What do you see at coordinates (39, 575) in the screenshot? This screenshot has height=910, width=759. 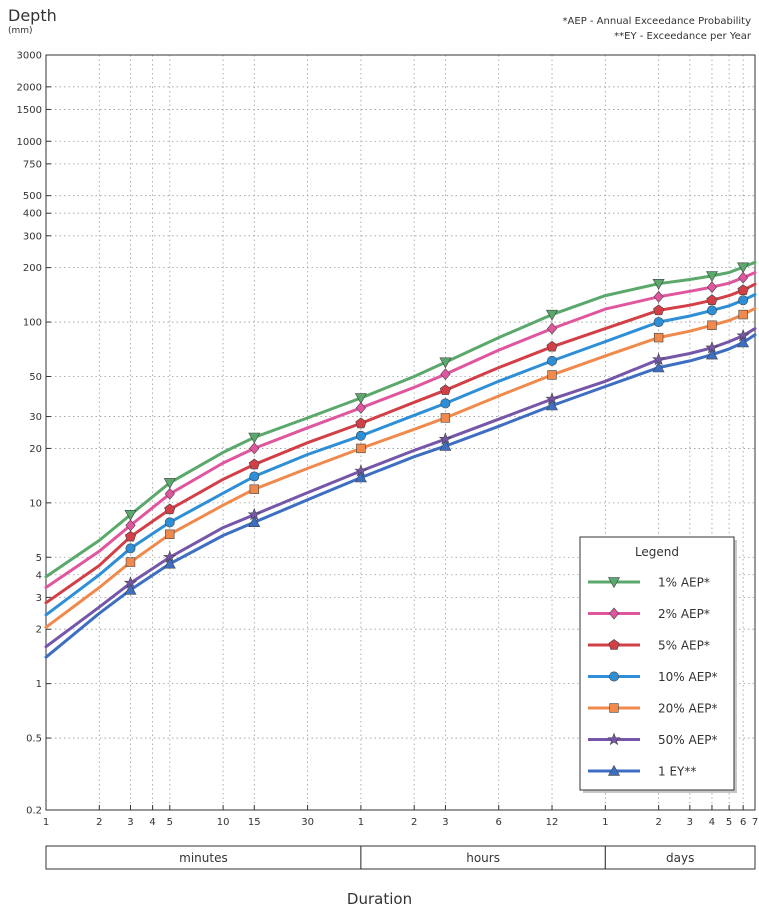 I see `y-tick-label: 4` at bounding box center [39, 575].